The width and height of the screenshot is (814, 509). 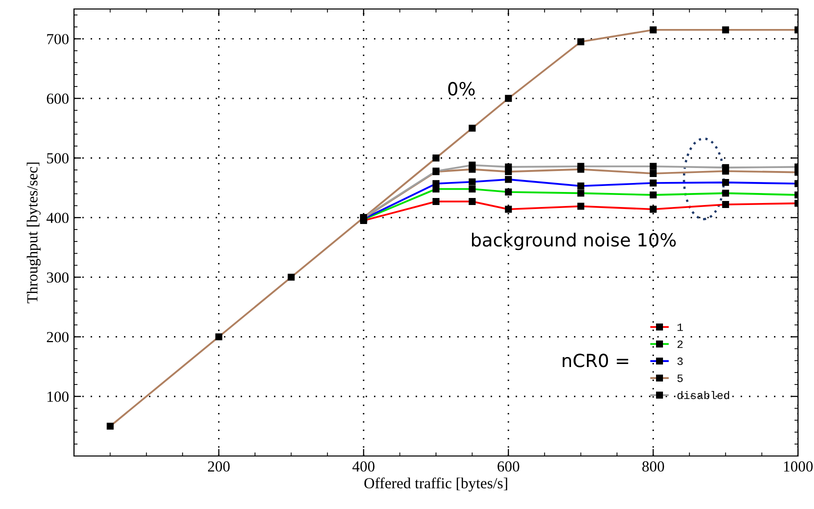 I want to click on y-tick-label: 600, so click(x=57, y=99).